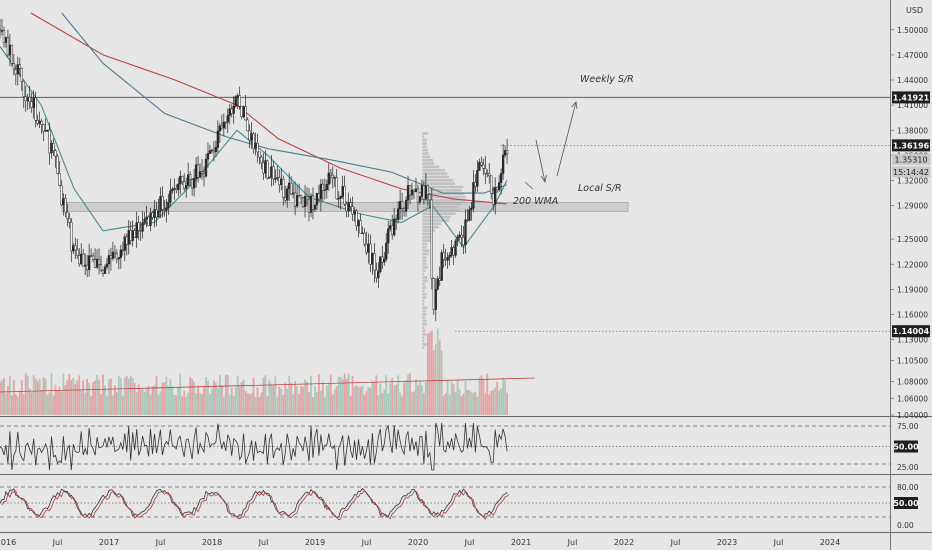  What do you see at coordinates (268, 371) in the screenshot?
I see `volume-pane` at bounding box center [268, 371].